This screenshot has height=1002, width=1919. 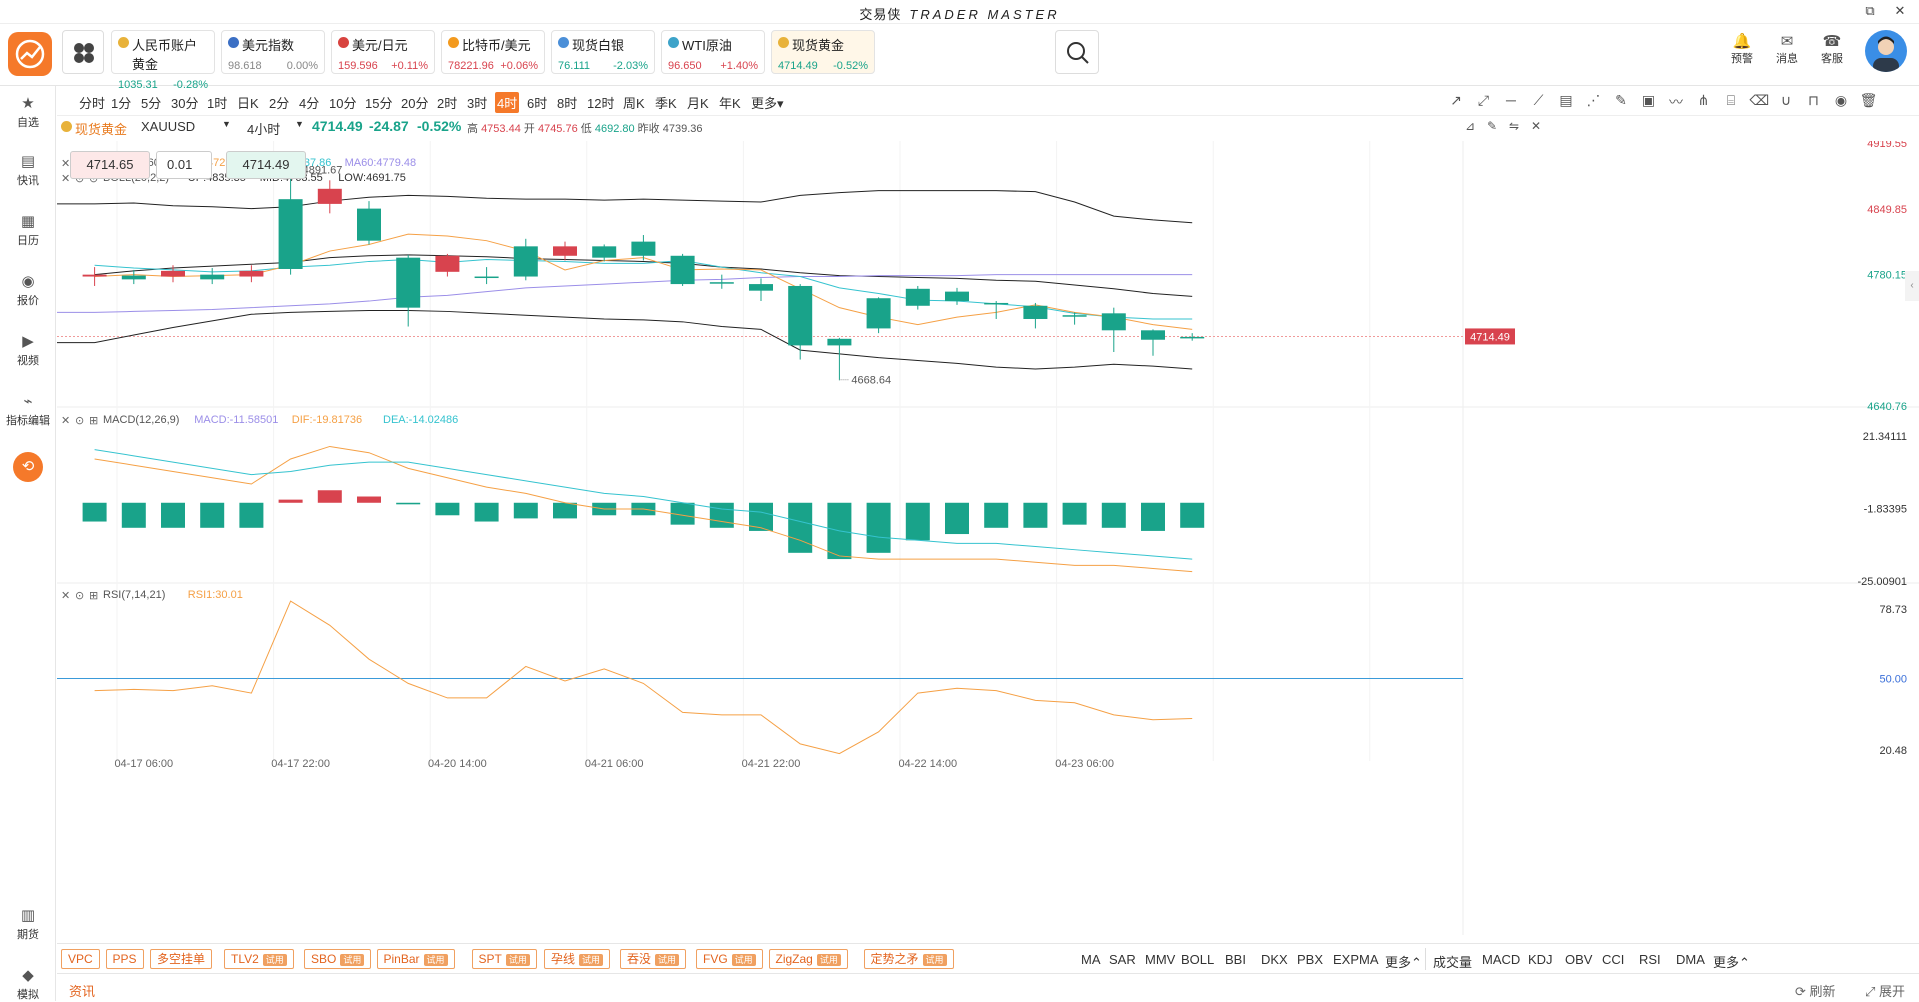 I want to click on sell-price-button: 4714.65, so click(x=110, y=165).